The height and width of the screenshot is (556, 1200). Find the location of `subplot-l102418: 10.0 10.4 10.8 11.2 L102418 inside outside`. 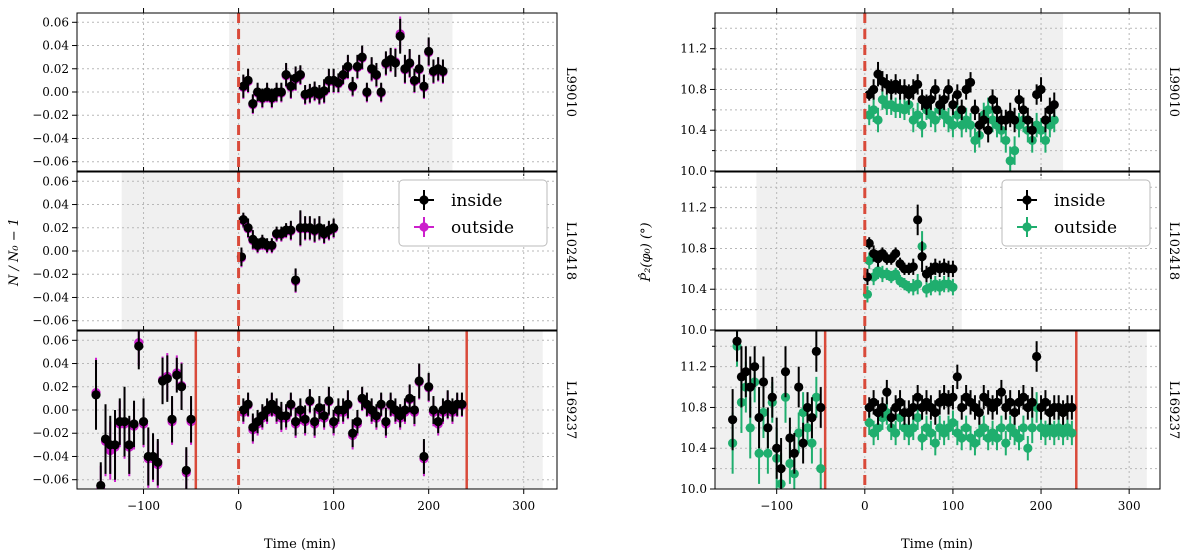

subplot-l102418: 10.0 10.4 10.8 11.2 L102418 inside outside is located at coordinates (930, 252).